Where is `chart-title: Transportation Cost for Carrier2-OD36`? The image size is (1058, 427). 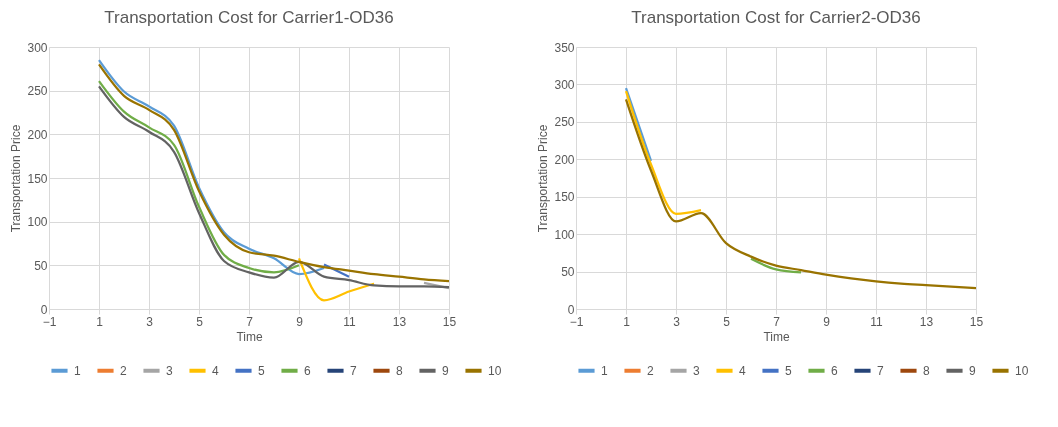 chart-title: Transportation Cost for Carrier2-OD36 is located at coordinates (776, 17).